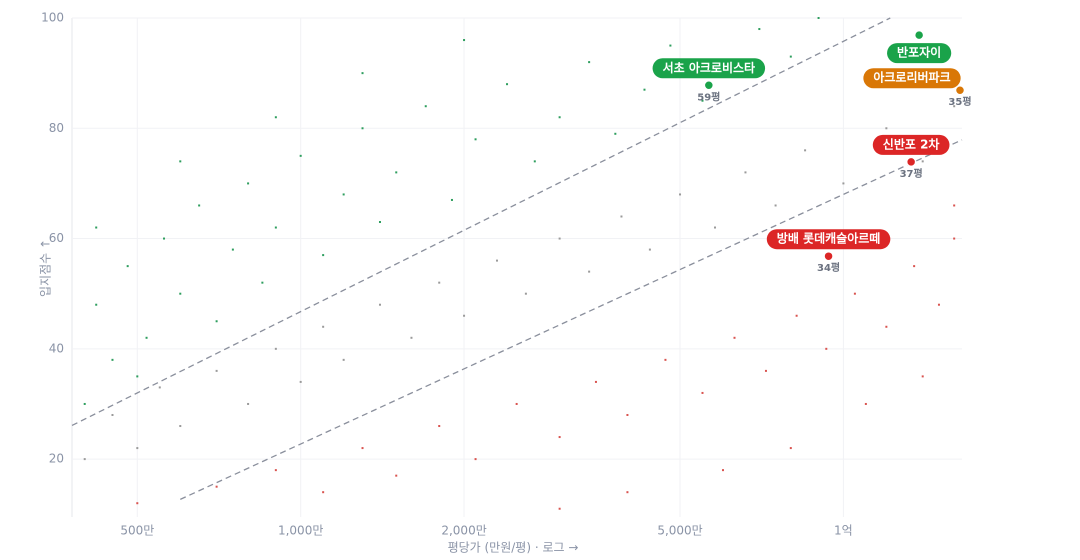 This screenshot has width=1080, height=560. I want to click on size-label: 35평, so click(959, 101).